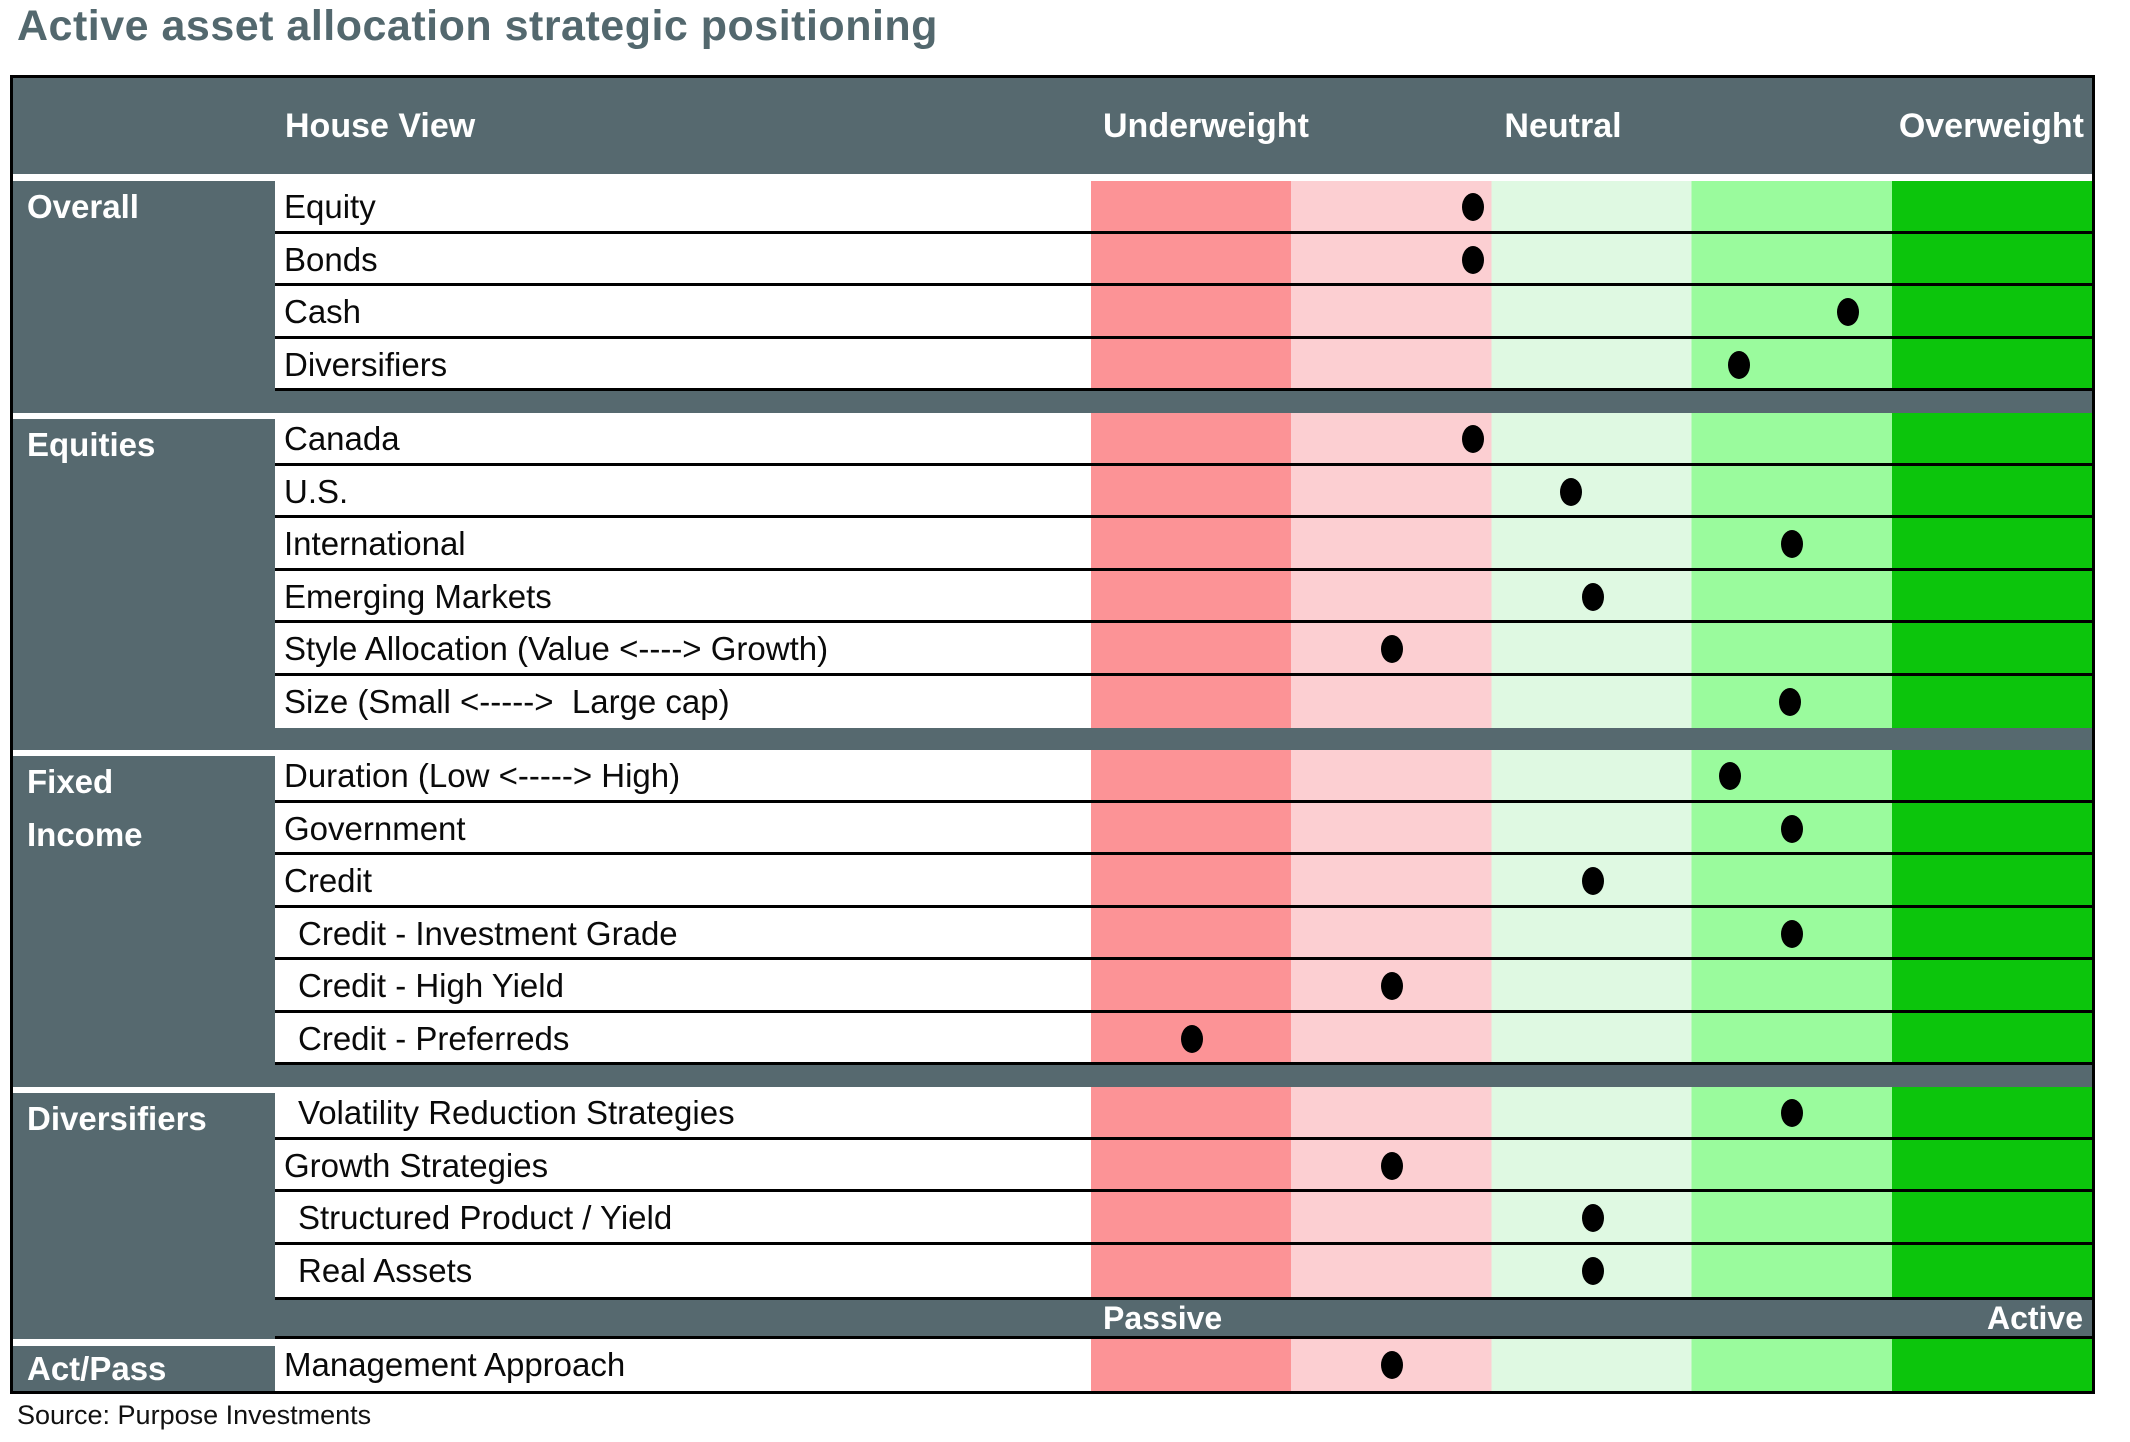  What do you see at coordinates (431, 985) in the screenshot?
I see `row-label: Credit - High Yield` at bounding box center [431, 985].